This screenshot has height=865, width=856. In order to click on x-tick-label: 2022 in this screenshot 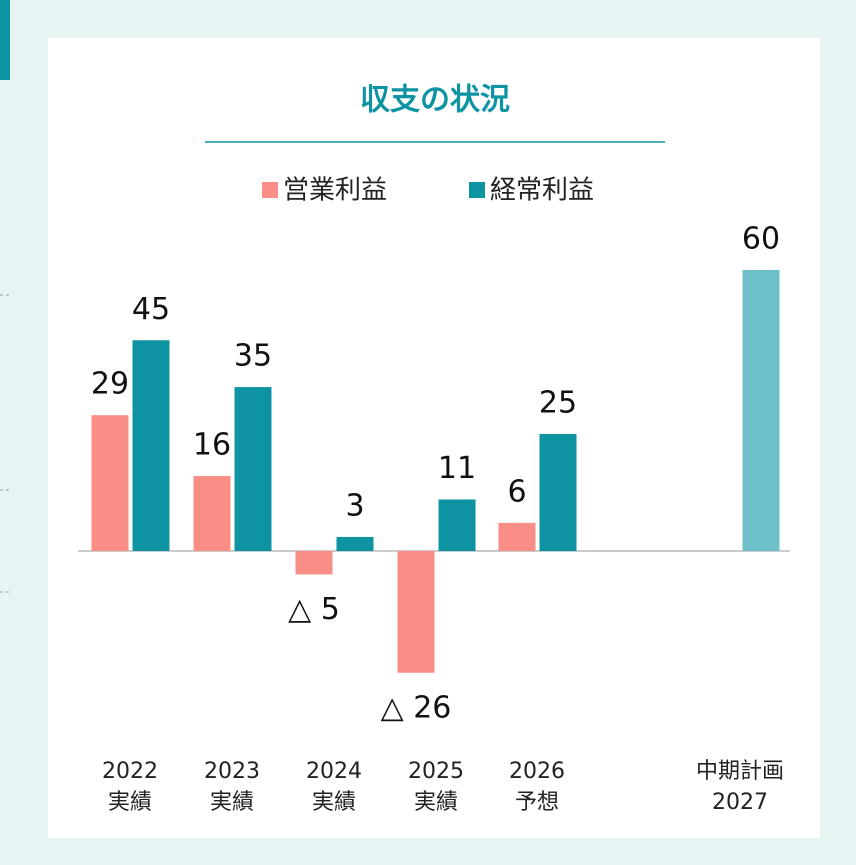, I will do `click(130, 771)`.